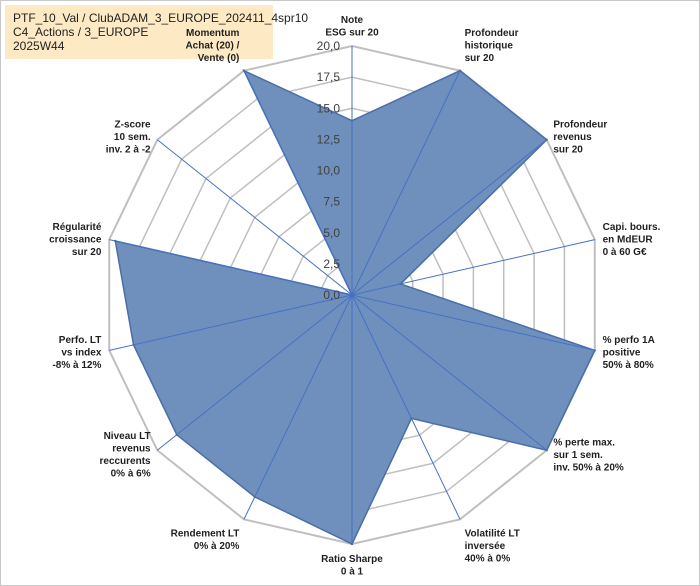 The width and height of the screenshot is (700, 586). Describe the element at coordinates (217, 546) in the screenshot. I see `axis-label-line: 0% à 20%` at that location.